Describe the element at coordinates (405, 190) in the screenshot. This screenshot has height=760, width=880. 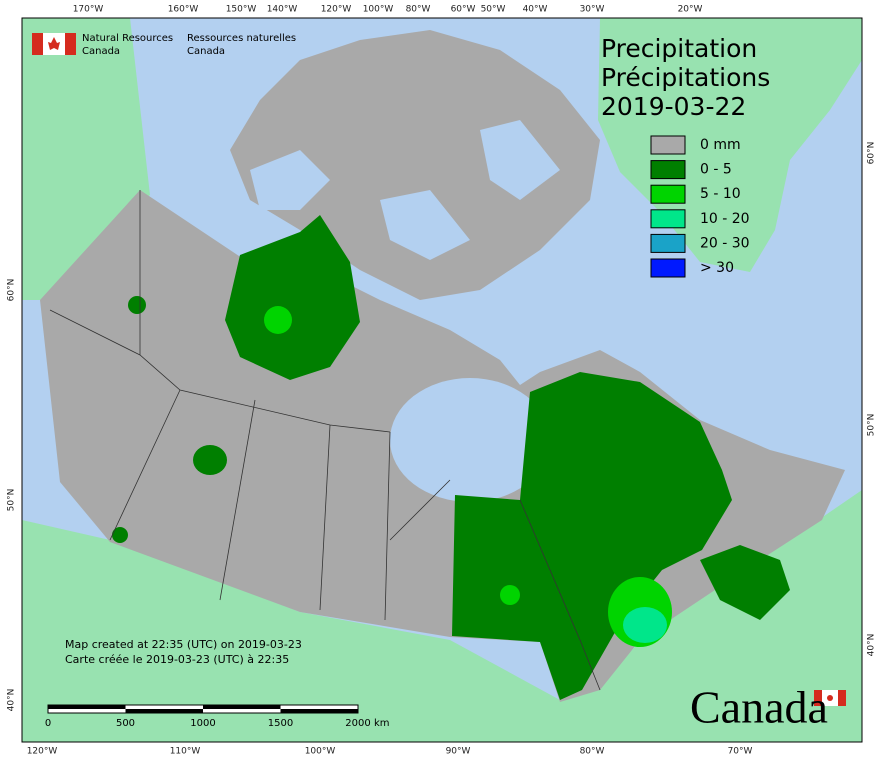
I see `arctic-channels` at that location.